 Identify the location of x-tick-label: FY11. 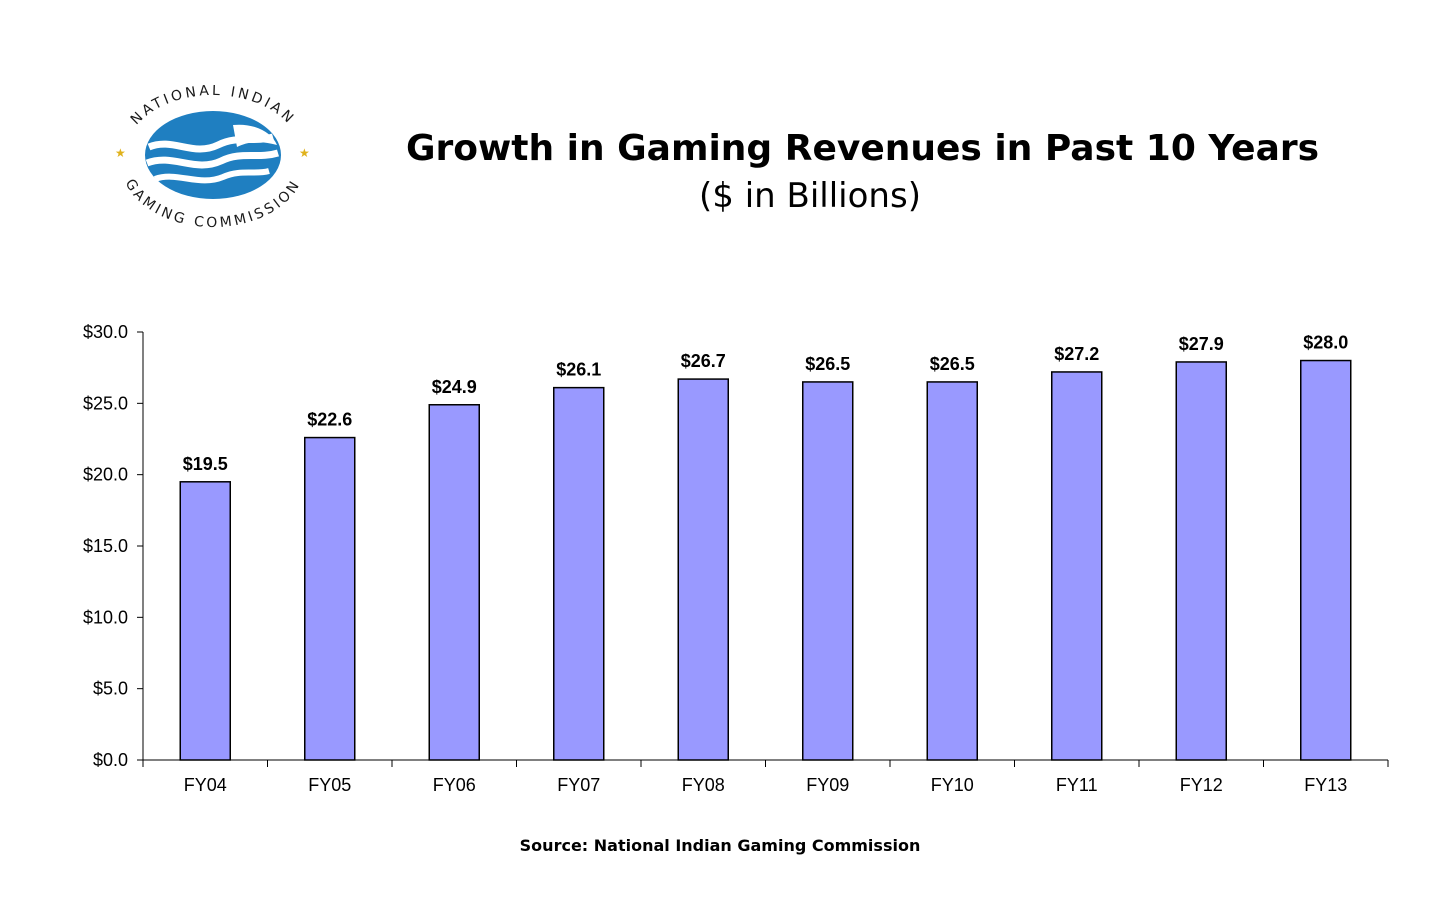
(1077, 785).